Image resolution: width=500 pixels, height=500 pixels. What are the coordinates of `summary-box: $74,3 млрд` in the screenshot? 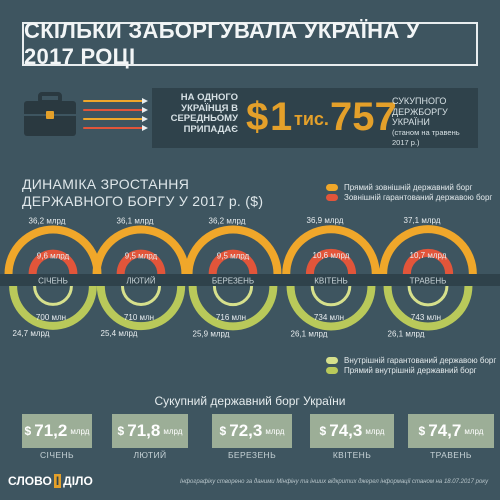 It's located at (352, 431).